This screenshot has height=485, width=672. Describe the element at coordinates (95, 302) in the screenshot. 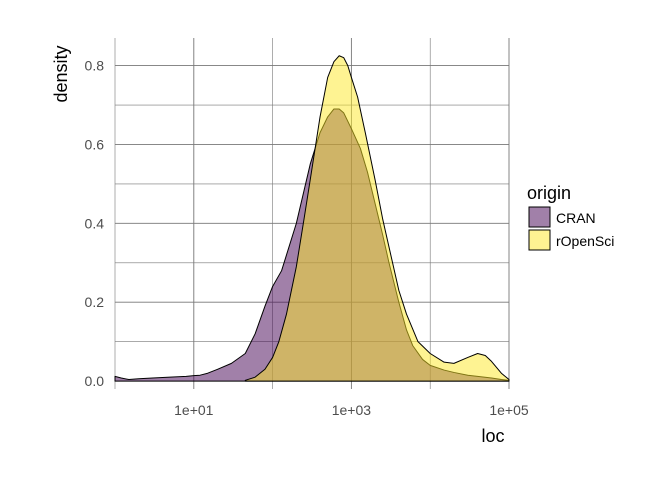

I see `y-tick-label: 0.2` at that location.